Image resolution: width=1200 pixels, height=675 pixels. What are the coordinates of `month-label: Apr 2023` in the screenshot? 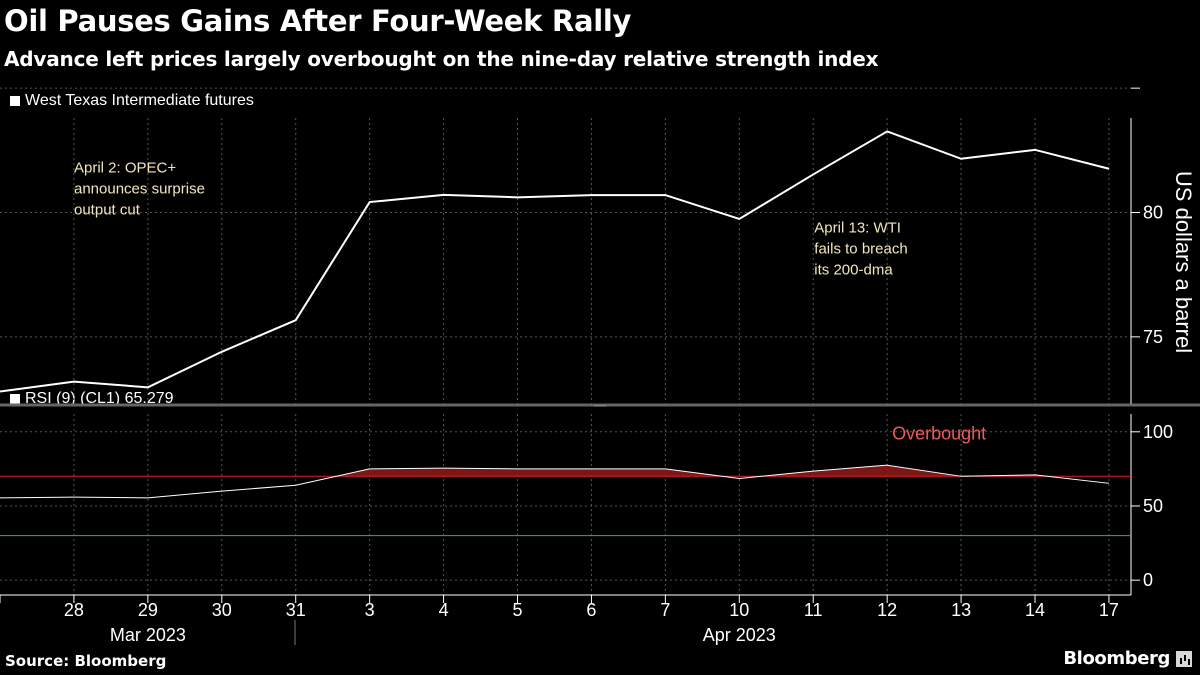 It's located at (739, 635).